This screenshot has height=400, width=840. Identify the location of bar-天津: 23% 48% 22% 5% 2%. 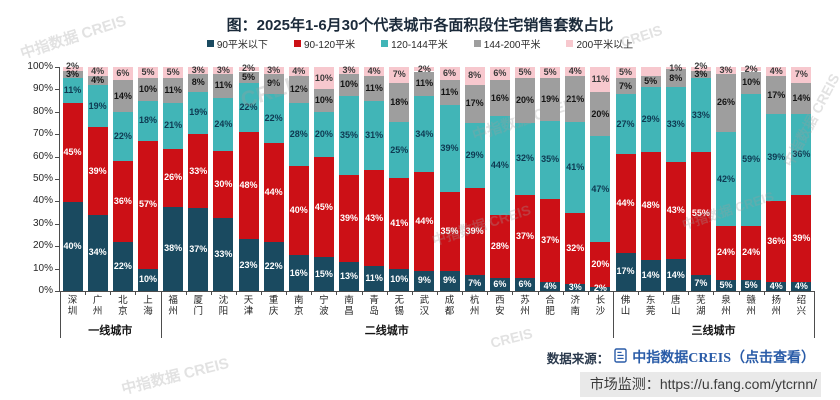
(248, 177).